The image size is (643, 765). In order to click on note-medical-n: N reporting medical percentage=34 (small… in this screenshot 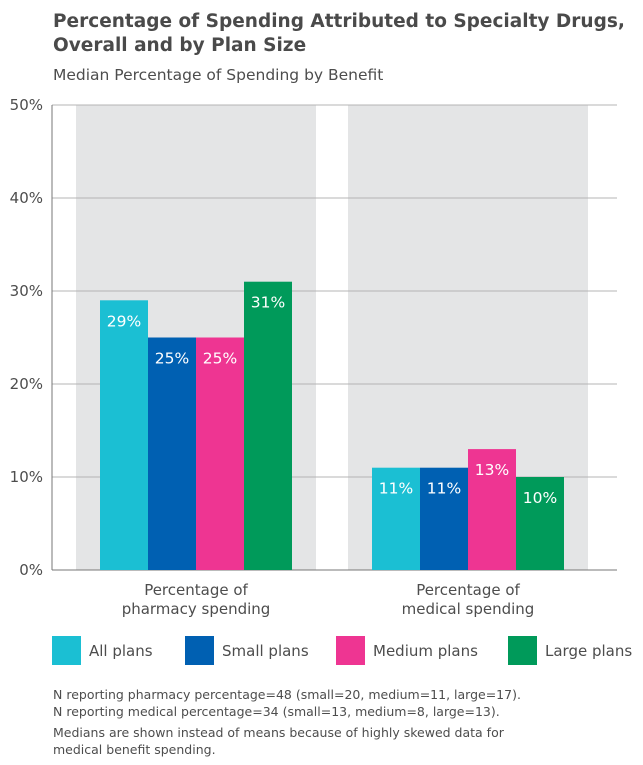, I will do `click(276, 711)`.